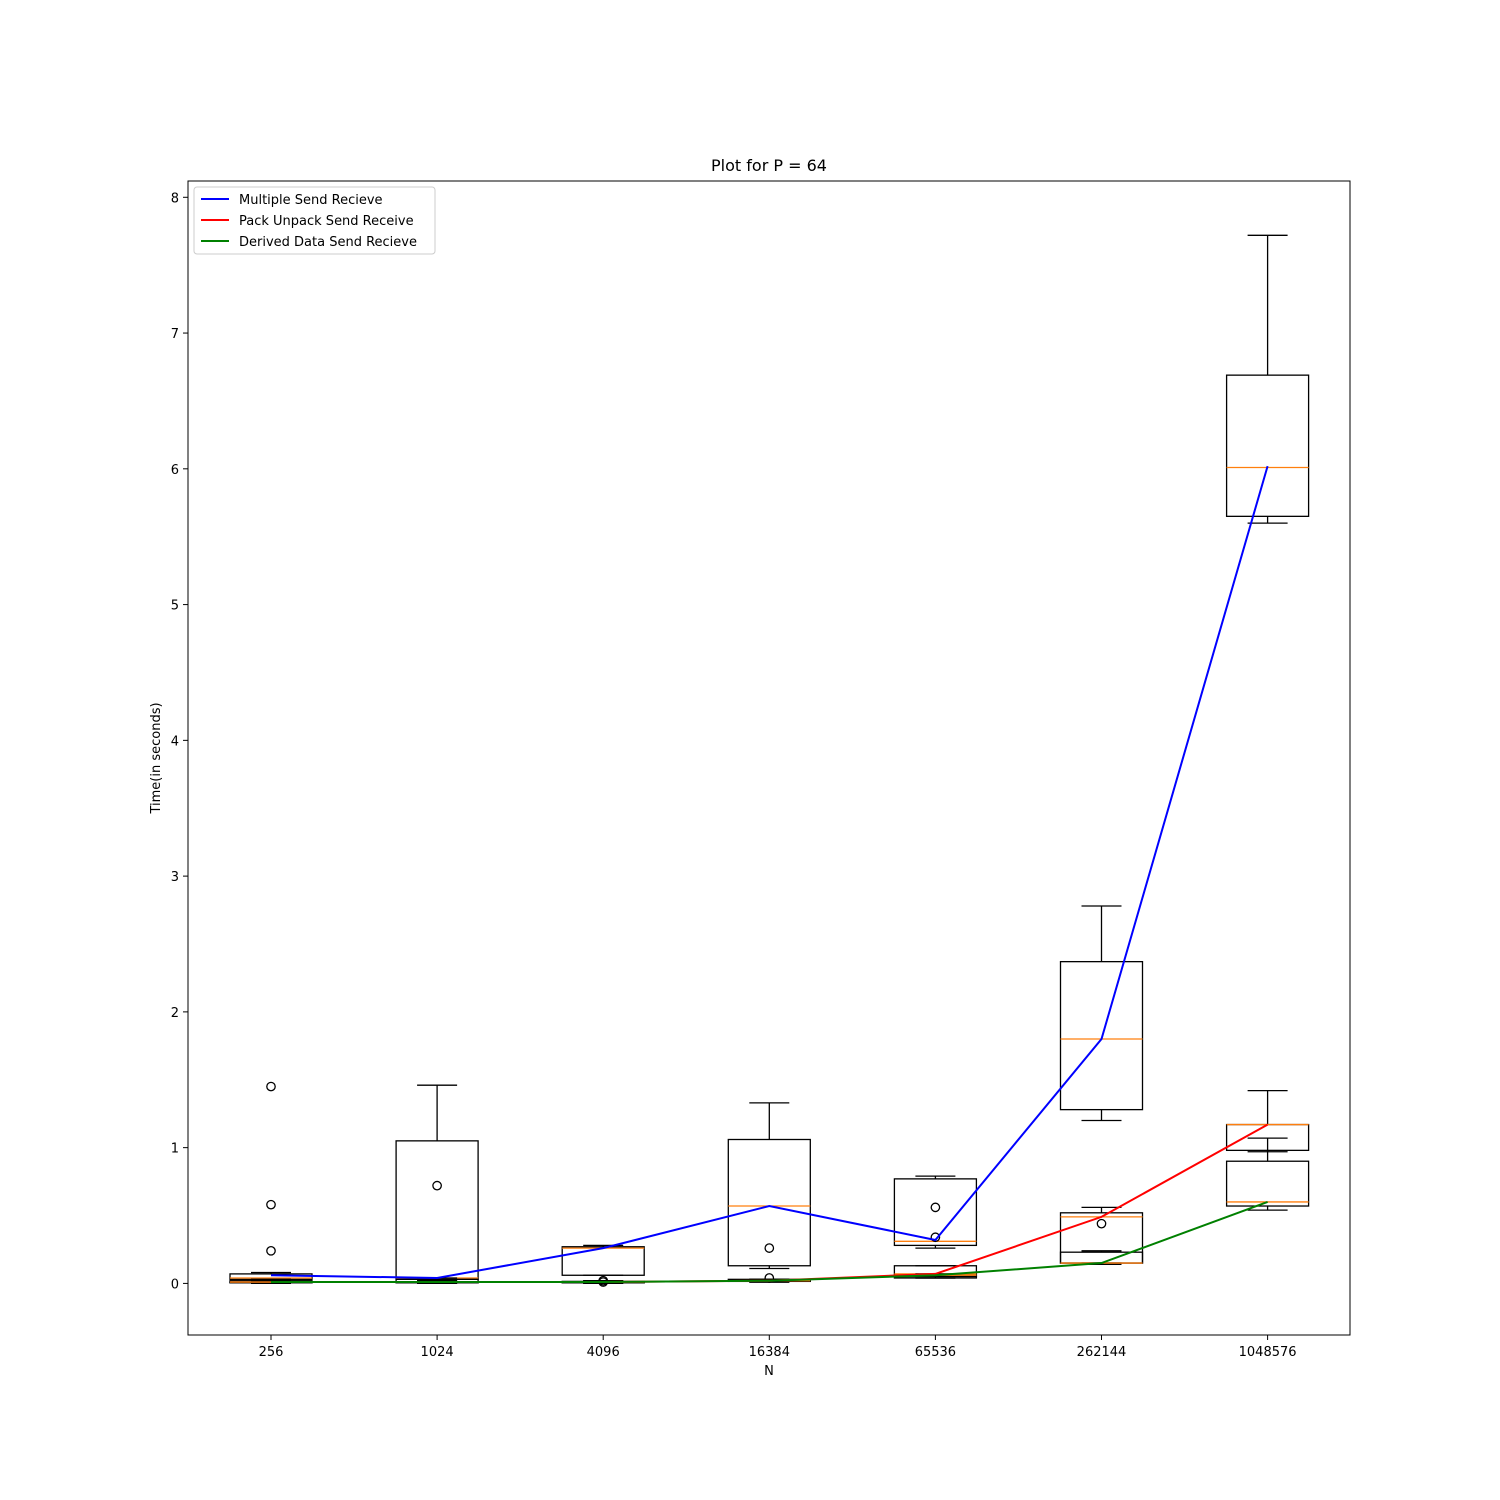 This screenshot has height=1500, width=1500. I want to click on series-line, so click(769, 1242).